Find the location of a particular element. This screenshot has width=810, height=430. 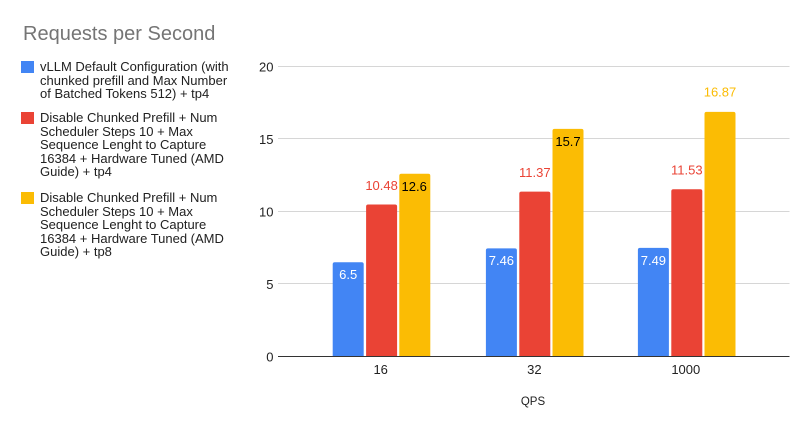

svg-text: 12.6 is located at coordinates (414, 186).